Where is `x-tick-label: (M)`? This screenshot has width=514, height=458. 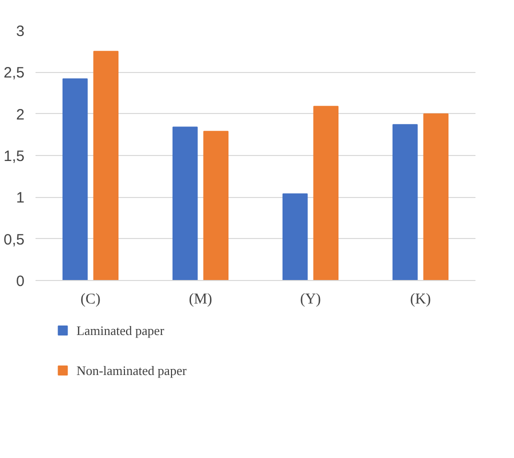
x-tick-label: (M) is located at coordinates (200, 300).